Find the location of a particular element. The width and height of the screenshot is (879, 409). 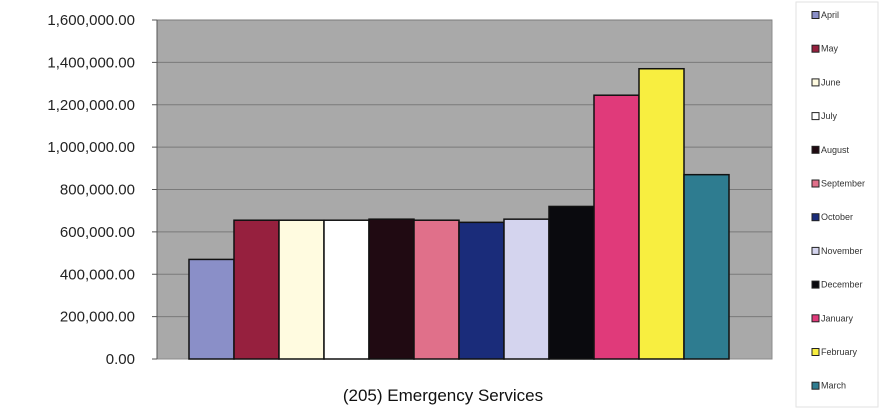

bar-june is located at coordinates (301, 289).